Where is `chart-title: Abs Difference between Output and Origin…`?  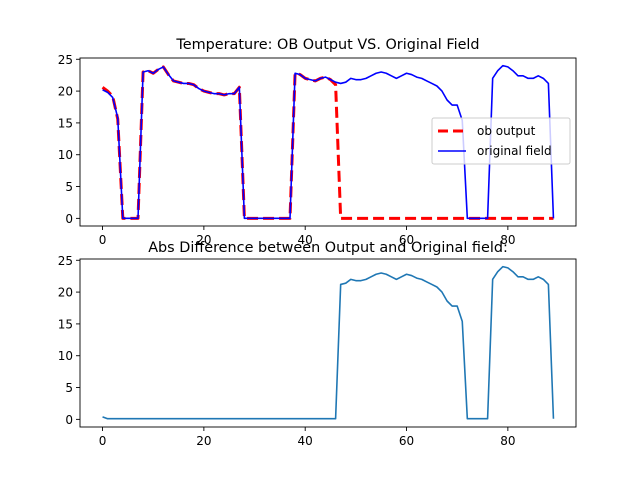
chart-title: Abs Difference between Output and Origin… is located at coordinates (328, 248).